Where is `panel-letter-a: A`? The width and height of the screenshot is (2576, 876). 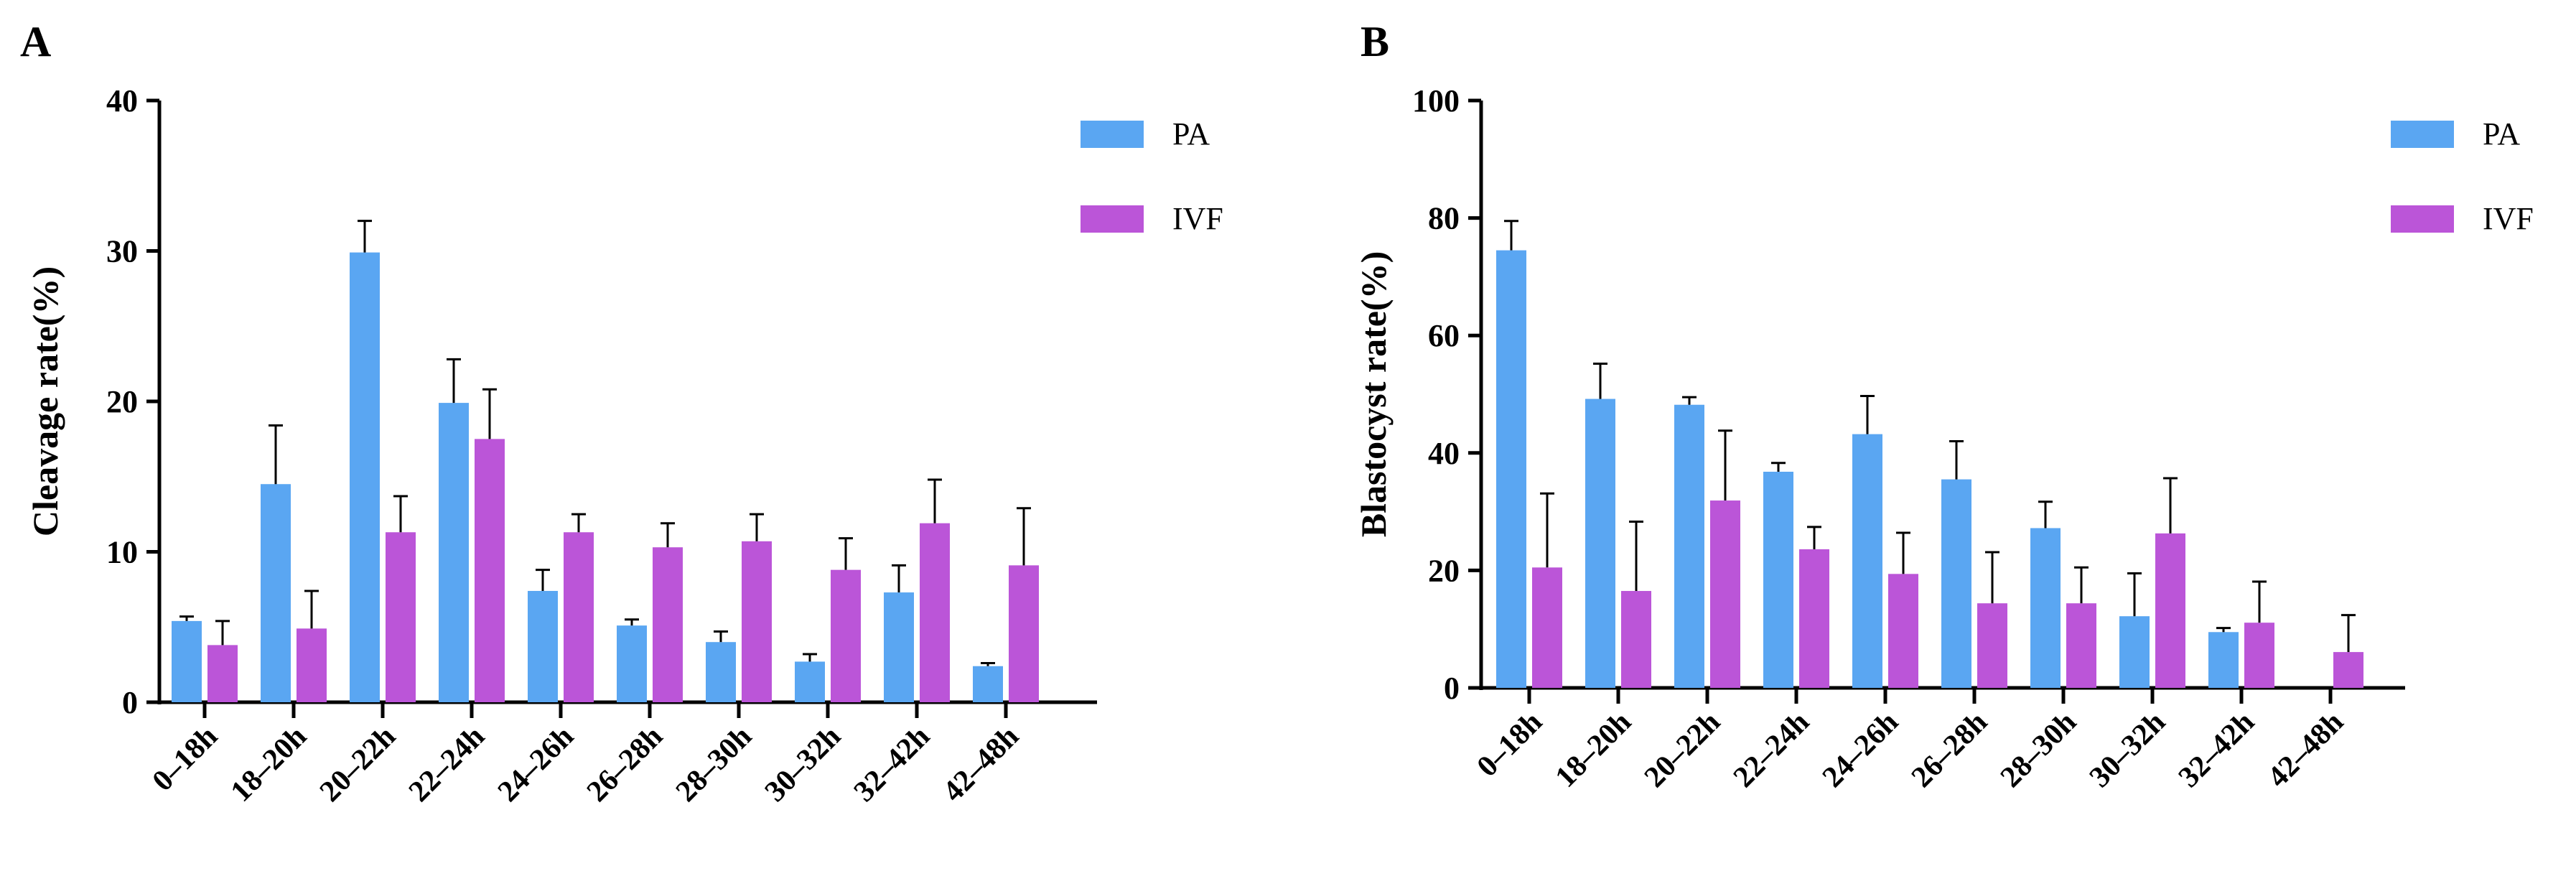
panel-letter-a: A is located at coordinates (35, 41).